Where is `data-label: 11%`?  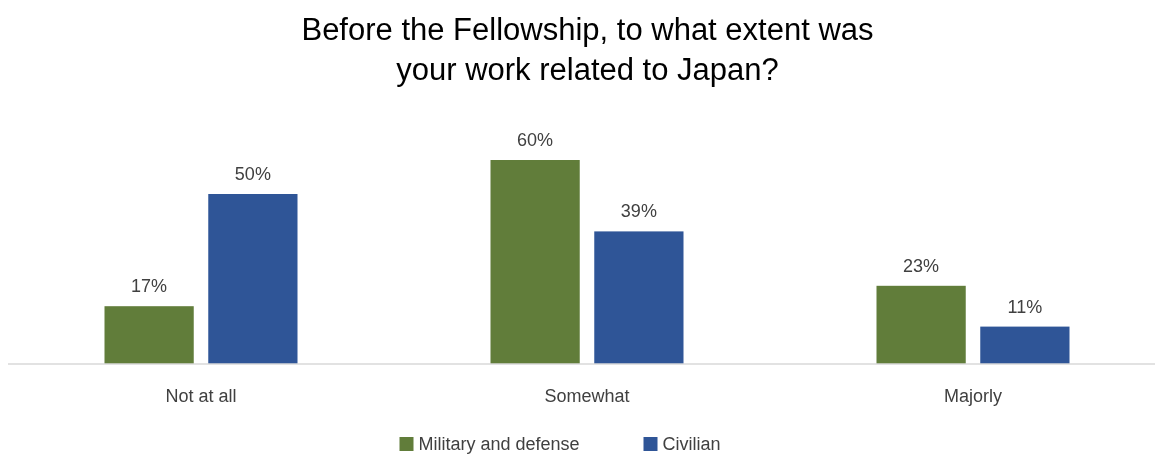
data-label: 11% is located at coordinates (1025, 306).